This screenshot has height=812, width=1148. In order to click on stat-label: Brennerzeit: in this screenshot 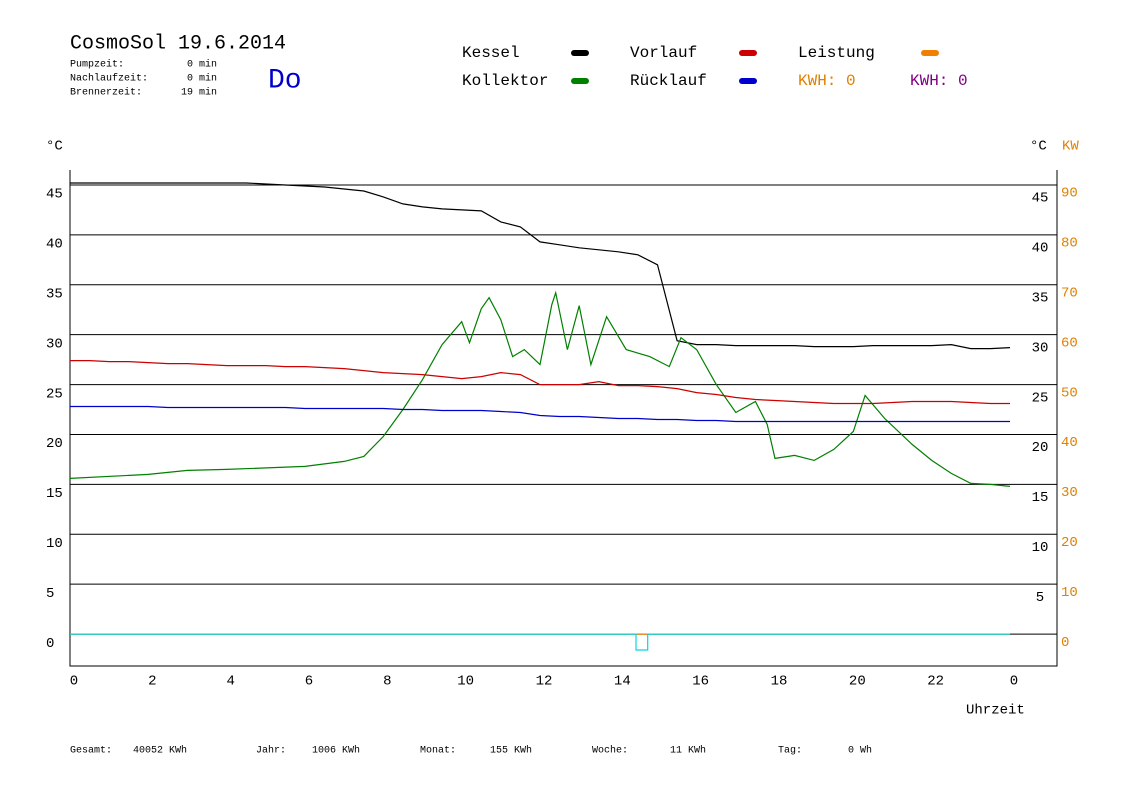, I will do `click(106, 93)`.